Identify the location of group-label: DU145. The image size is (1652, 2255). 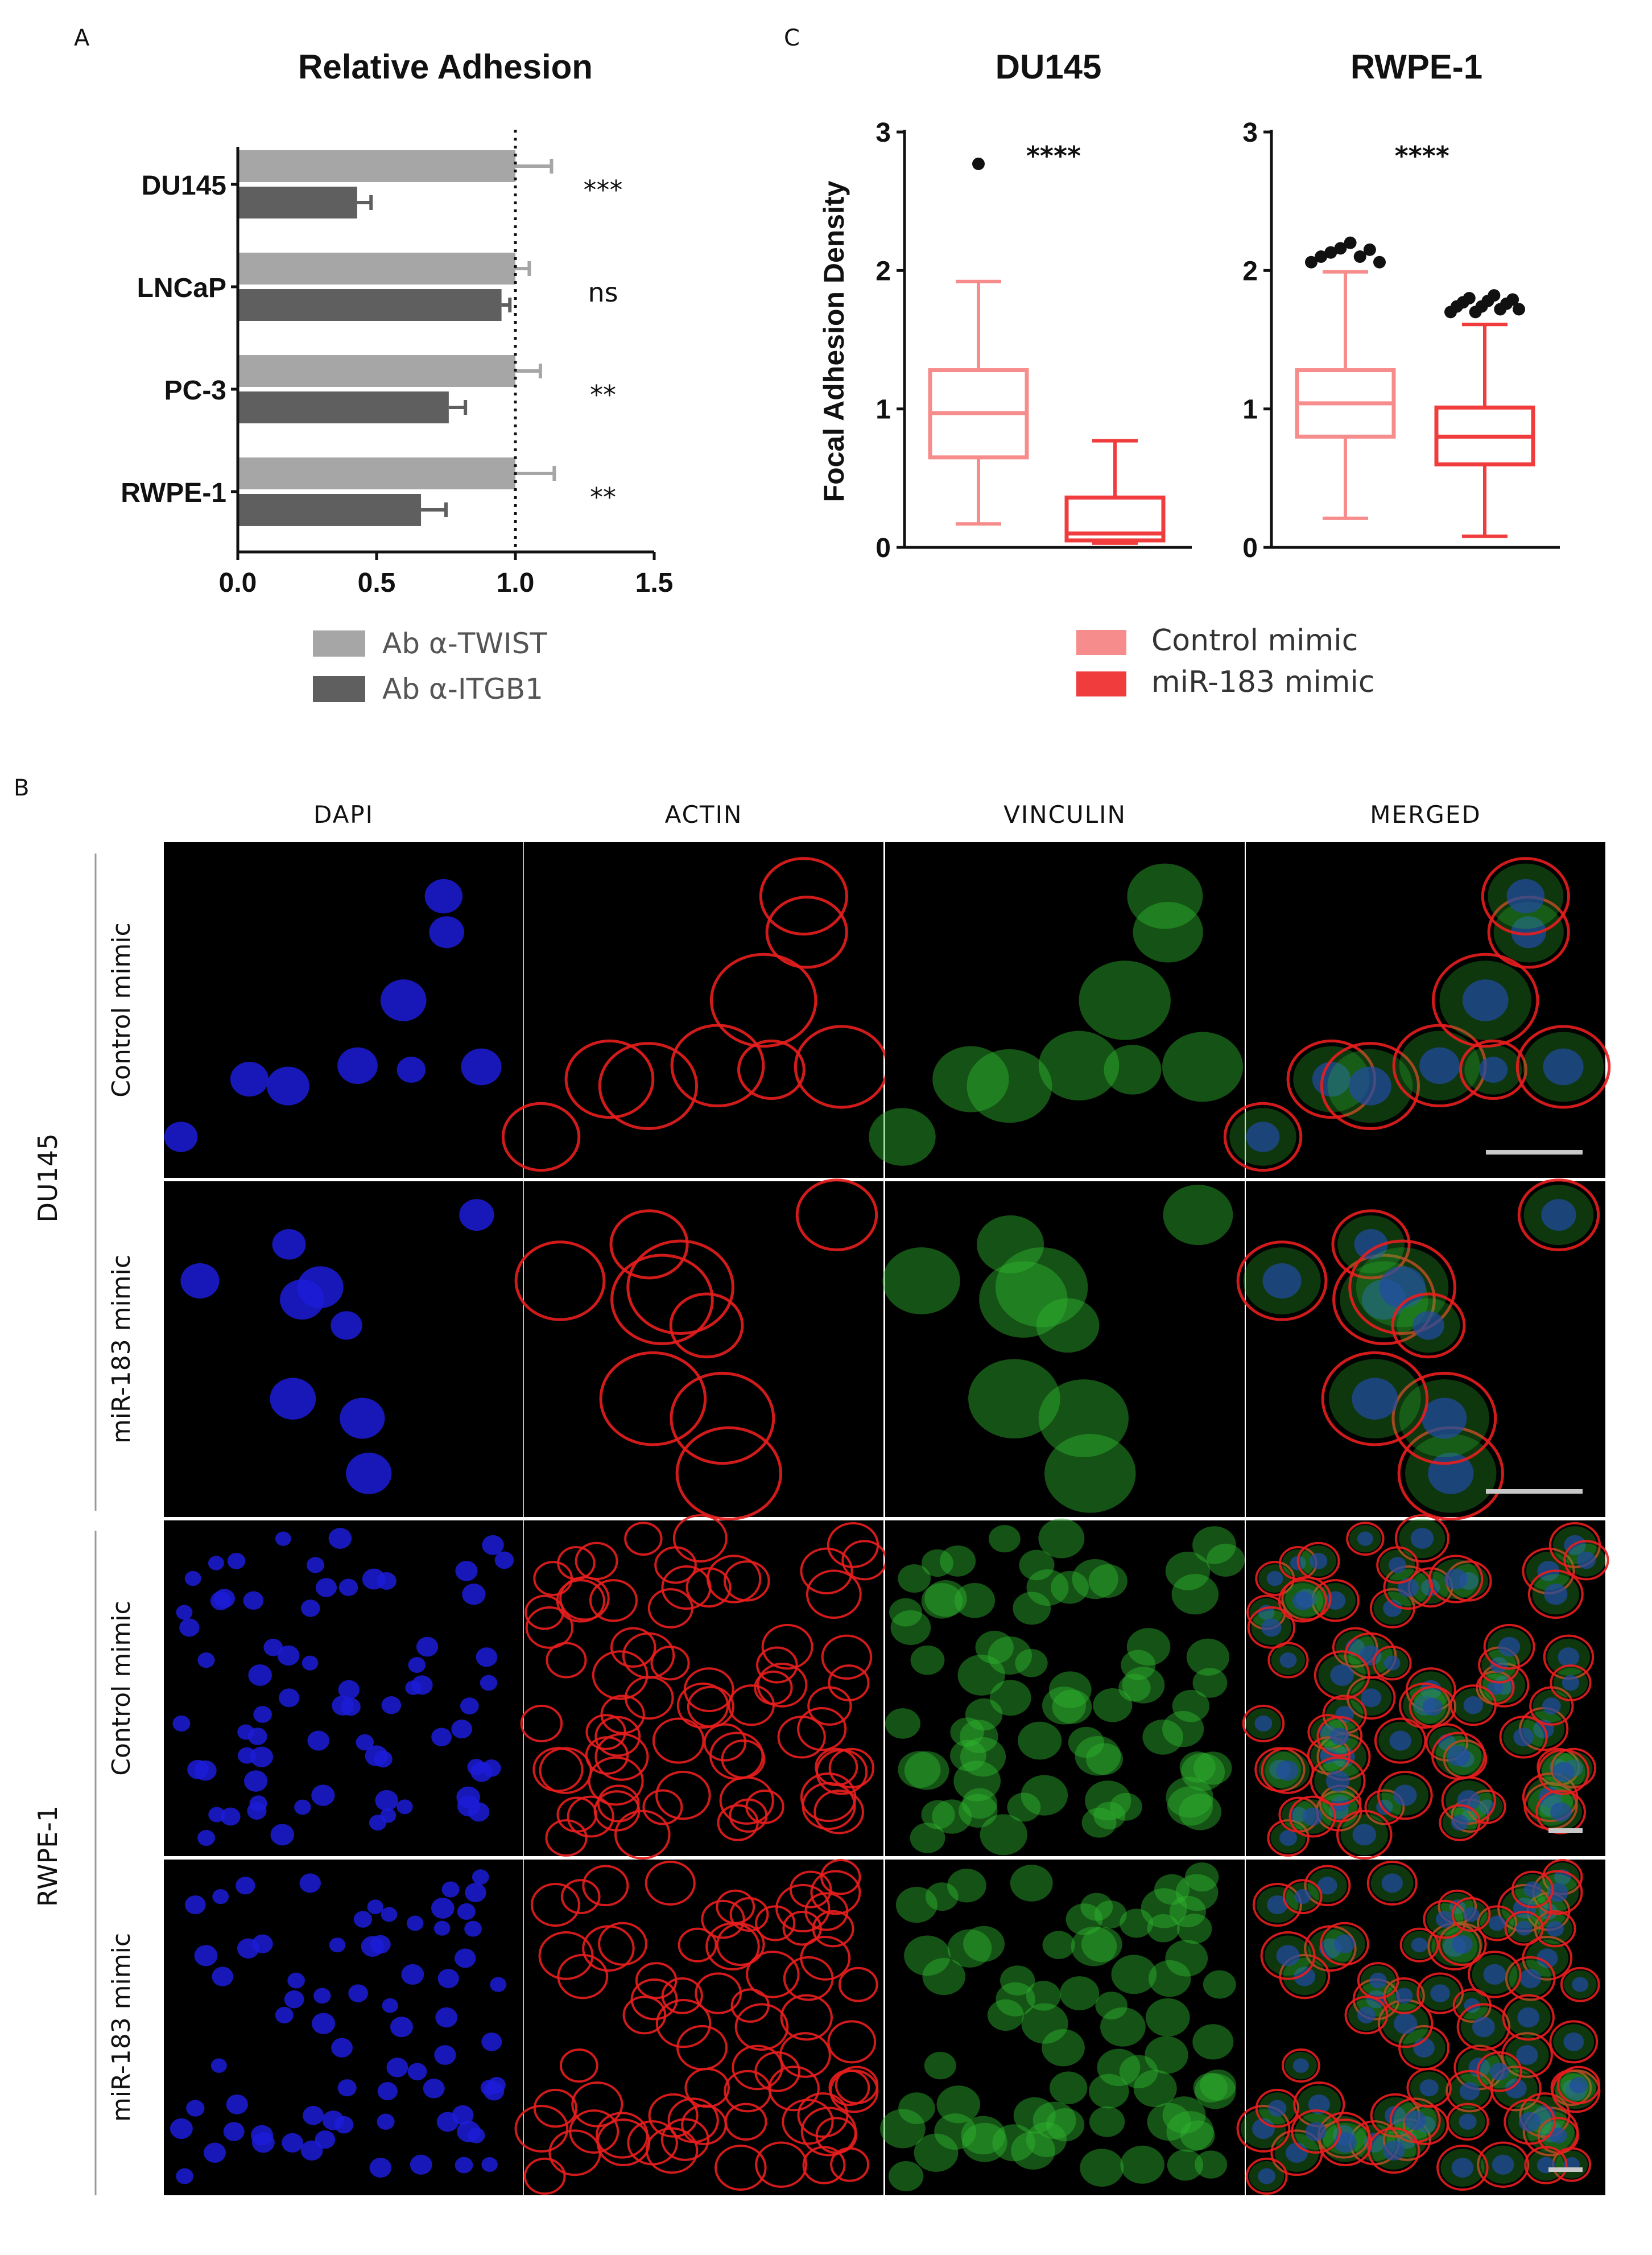
(47, 1178).